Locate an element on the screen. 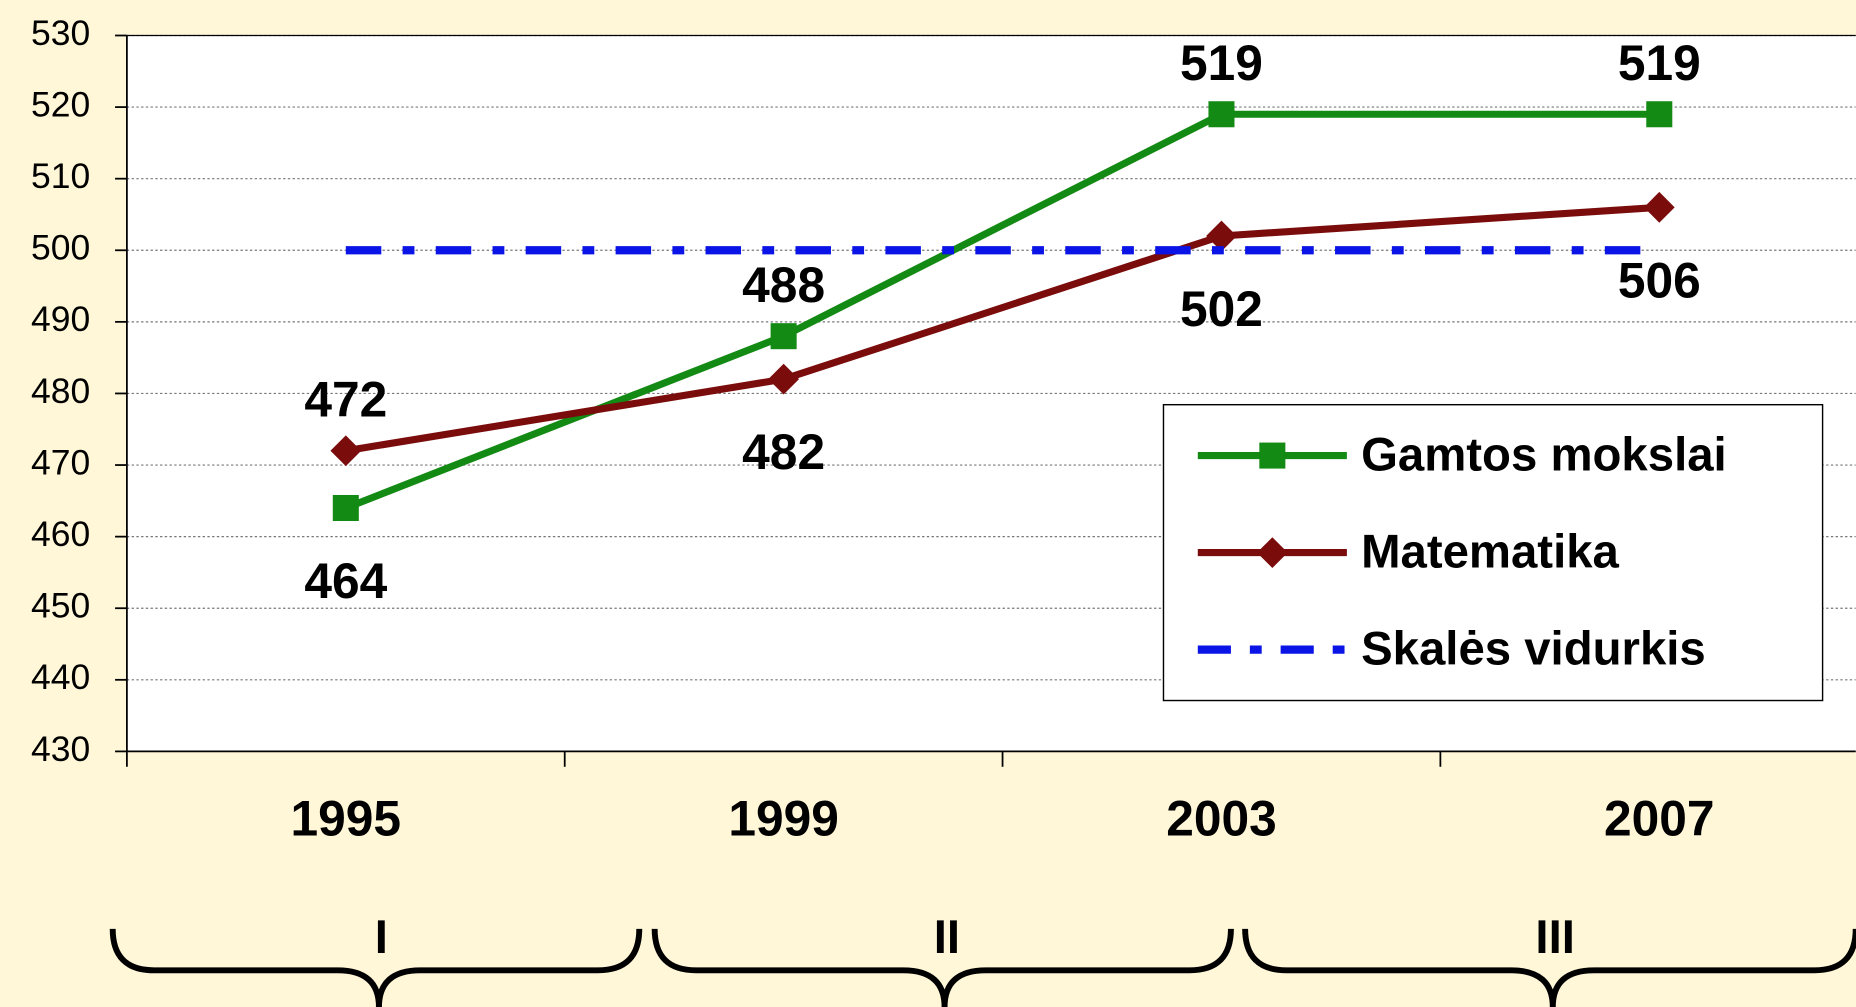 The width and height of the screenshot is (1856, 1007). legend: Gamtos mokslai Matematika Skalės vidurkis is located at coordinates (1493, 552).